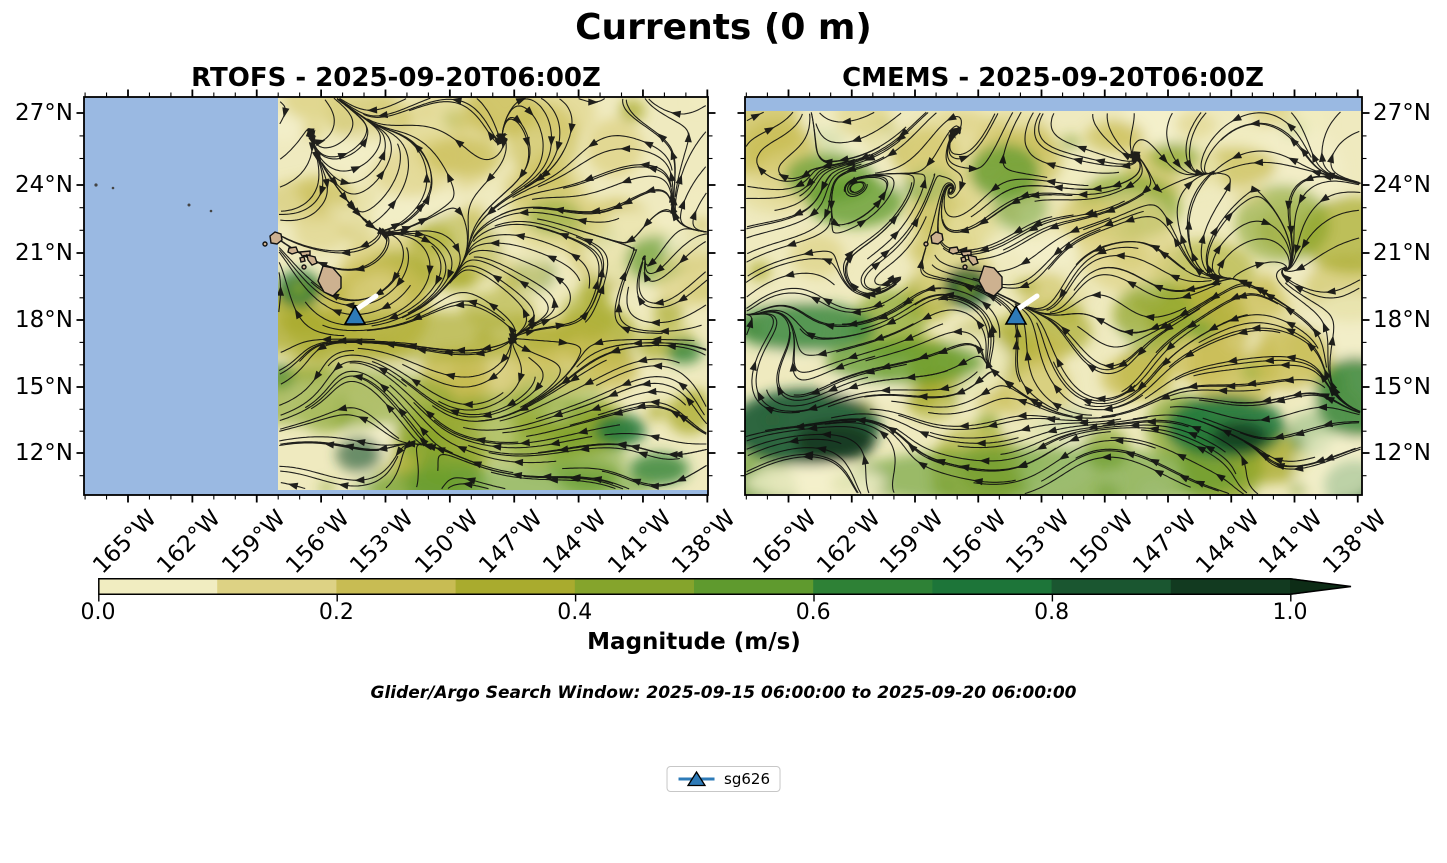 The height and width of the screenshot is (863, 1447). What do you see at coordinates (1290, 612) in the screenshot?
I see `colorbar-tick-label: 1.0` at bounding box center [1290, 612].